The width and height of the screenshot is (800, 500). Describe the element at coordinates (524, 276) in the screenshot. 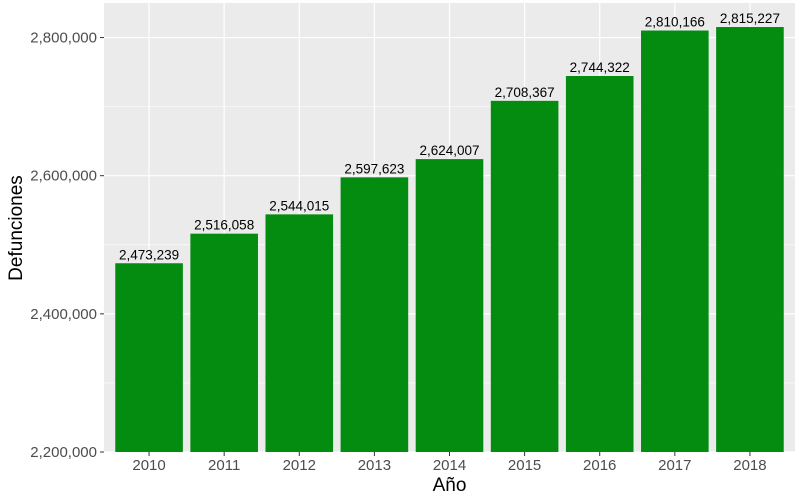

I see `bar-2015` at that location.